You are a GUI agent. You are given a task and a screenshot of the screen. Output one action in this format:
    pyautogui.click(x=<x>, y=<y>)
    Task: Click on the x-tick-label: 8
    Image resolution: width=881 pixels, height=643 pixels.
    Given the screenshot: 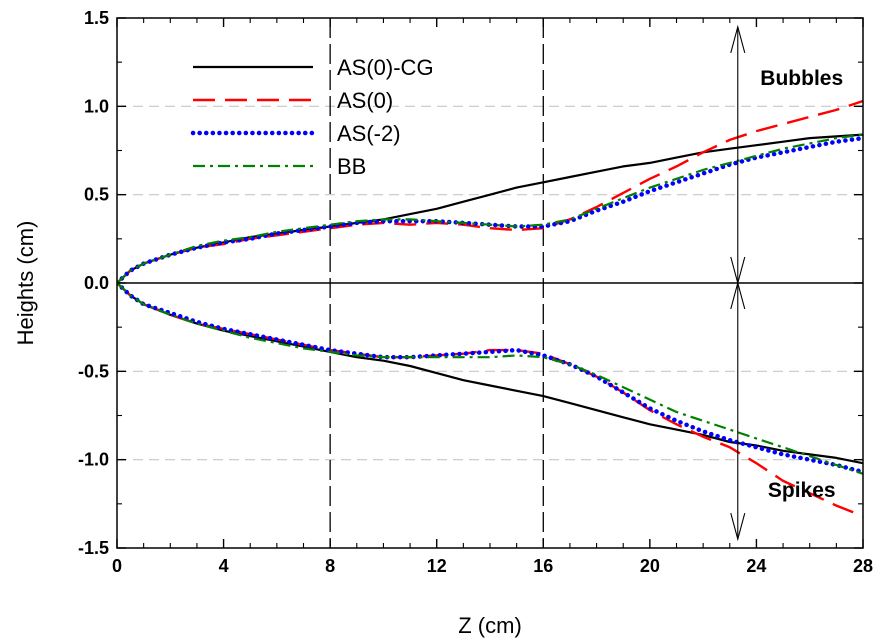 What is the action you would take?
    pyautogui.click(x=330, y=566)
    